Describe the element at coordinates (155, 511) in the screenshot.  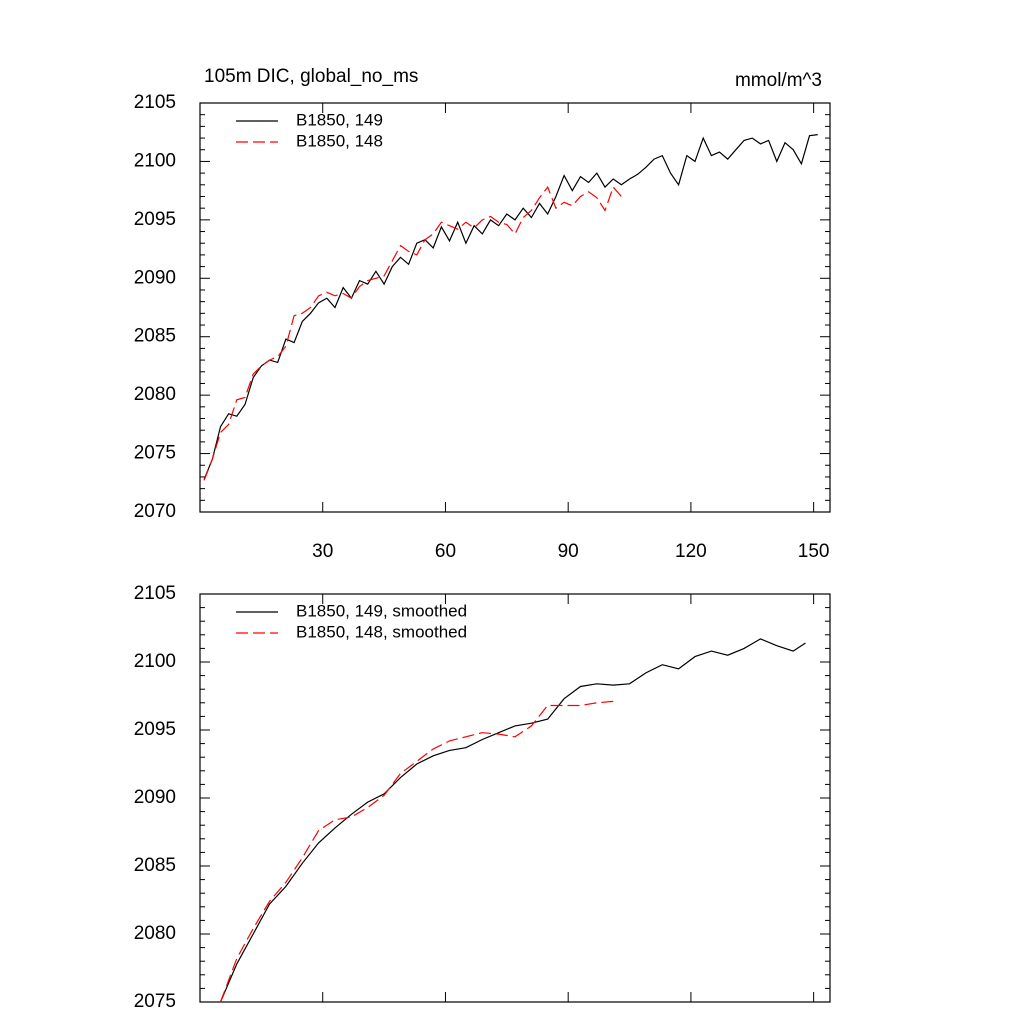
I see `y-tick-label: 2070` at that location.